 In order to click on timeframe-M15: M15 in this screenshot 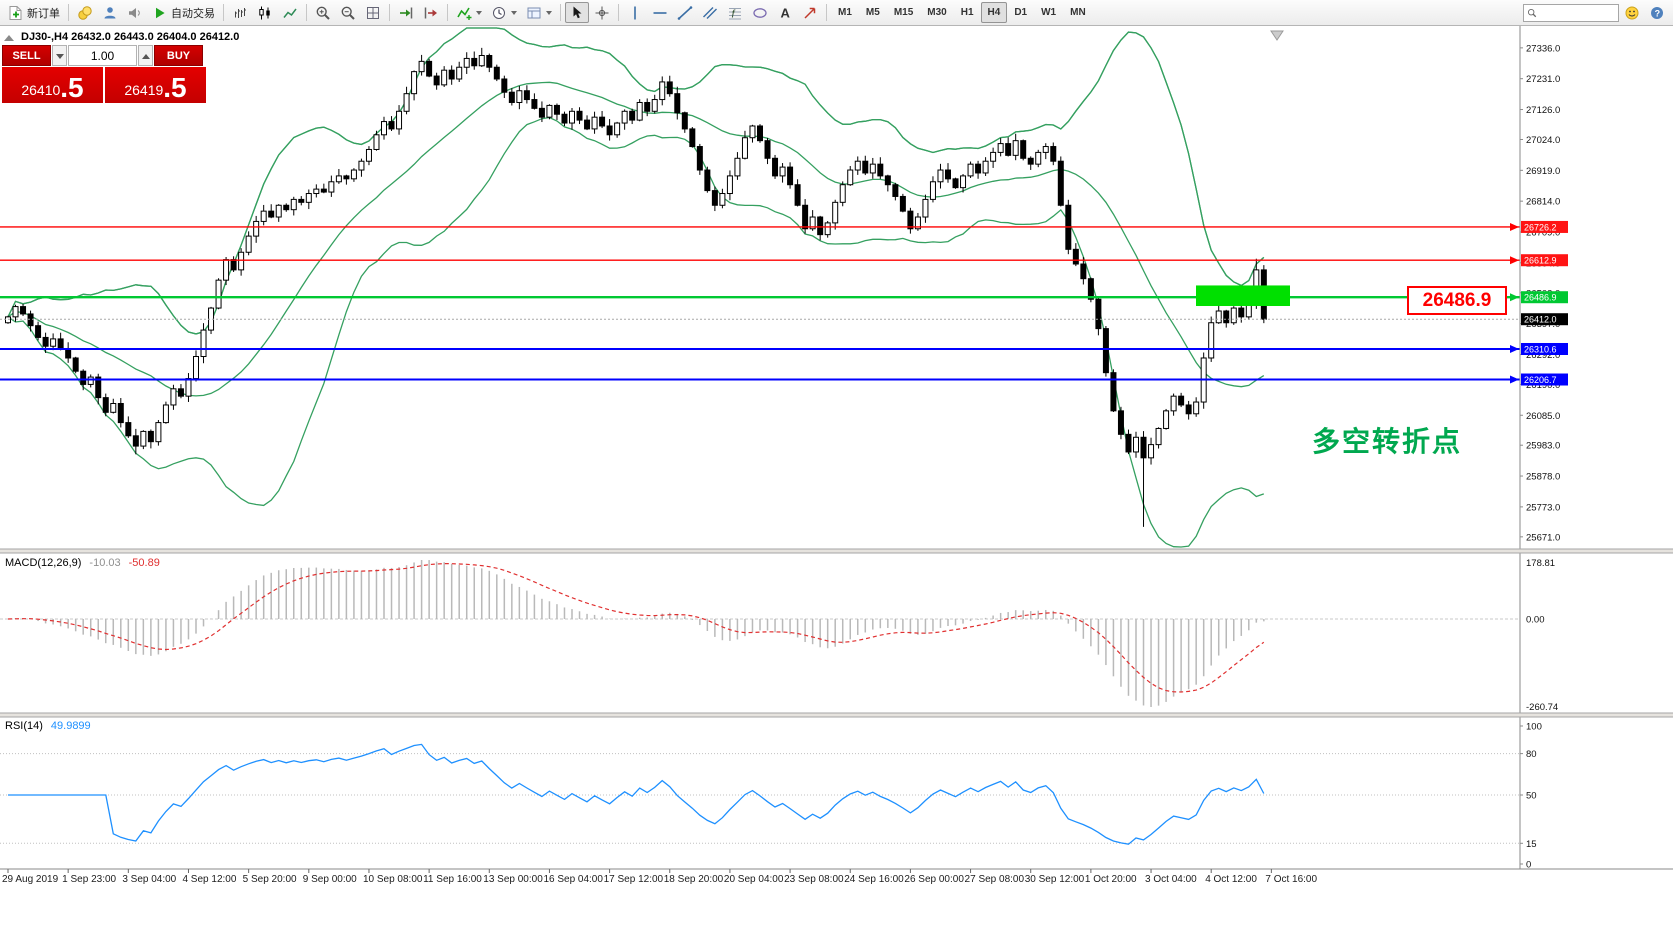, I will do `click(903, 12)`.